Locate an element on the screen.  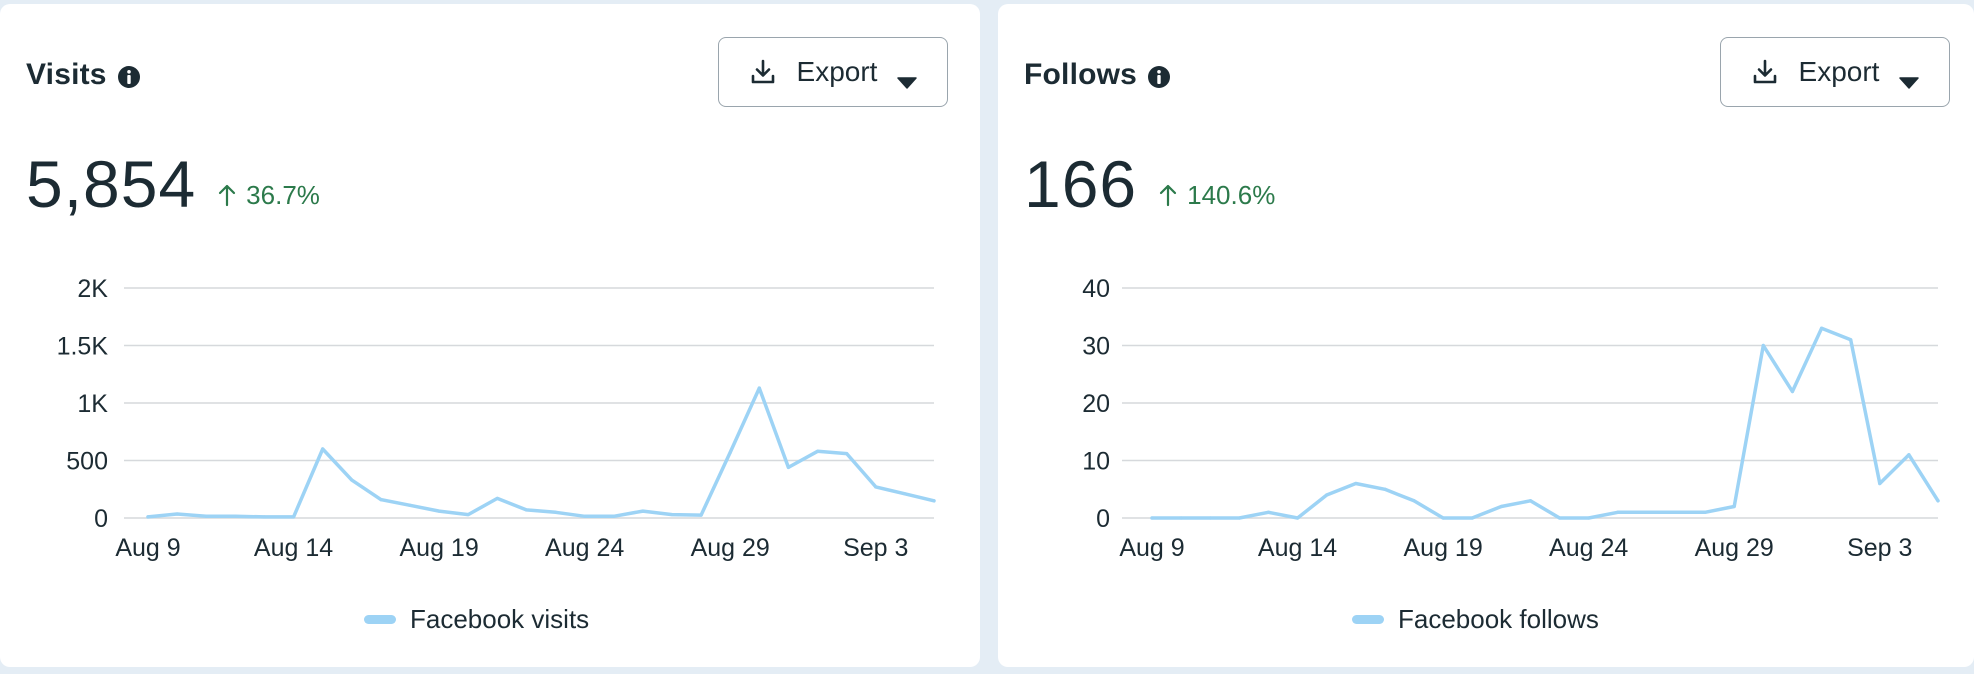
visits-title: Visits is located at coordinates (83, 75).